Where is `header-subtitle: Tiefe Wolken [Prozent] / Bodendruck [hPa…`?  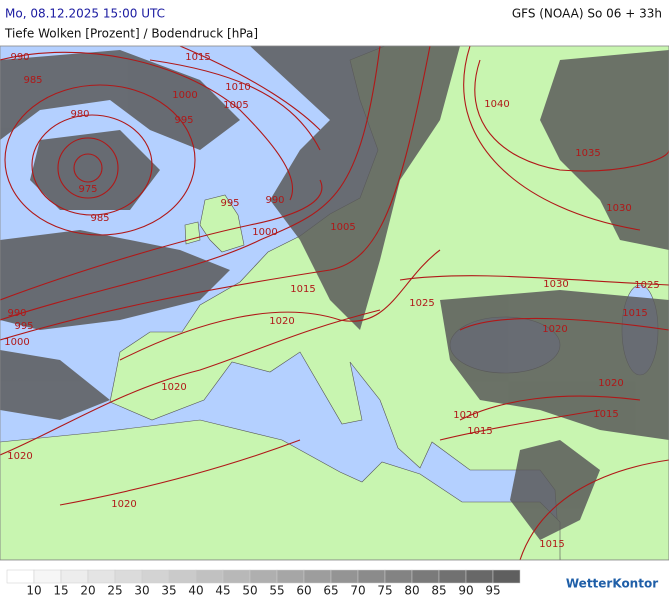
header-subtitle: Tiefe Wolken [Prozent] / Bodendruck [hPa… is located at coordinates (131, 34).